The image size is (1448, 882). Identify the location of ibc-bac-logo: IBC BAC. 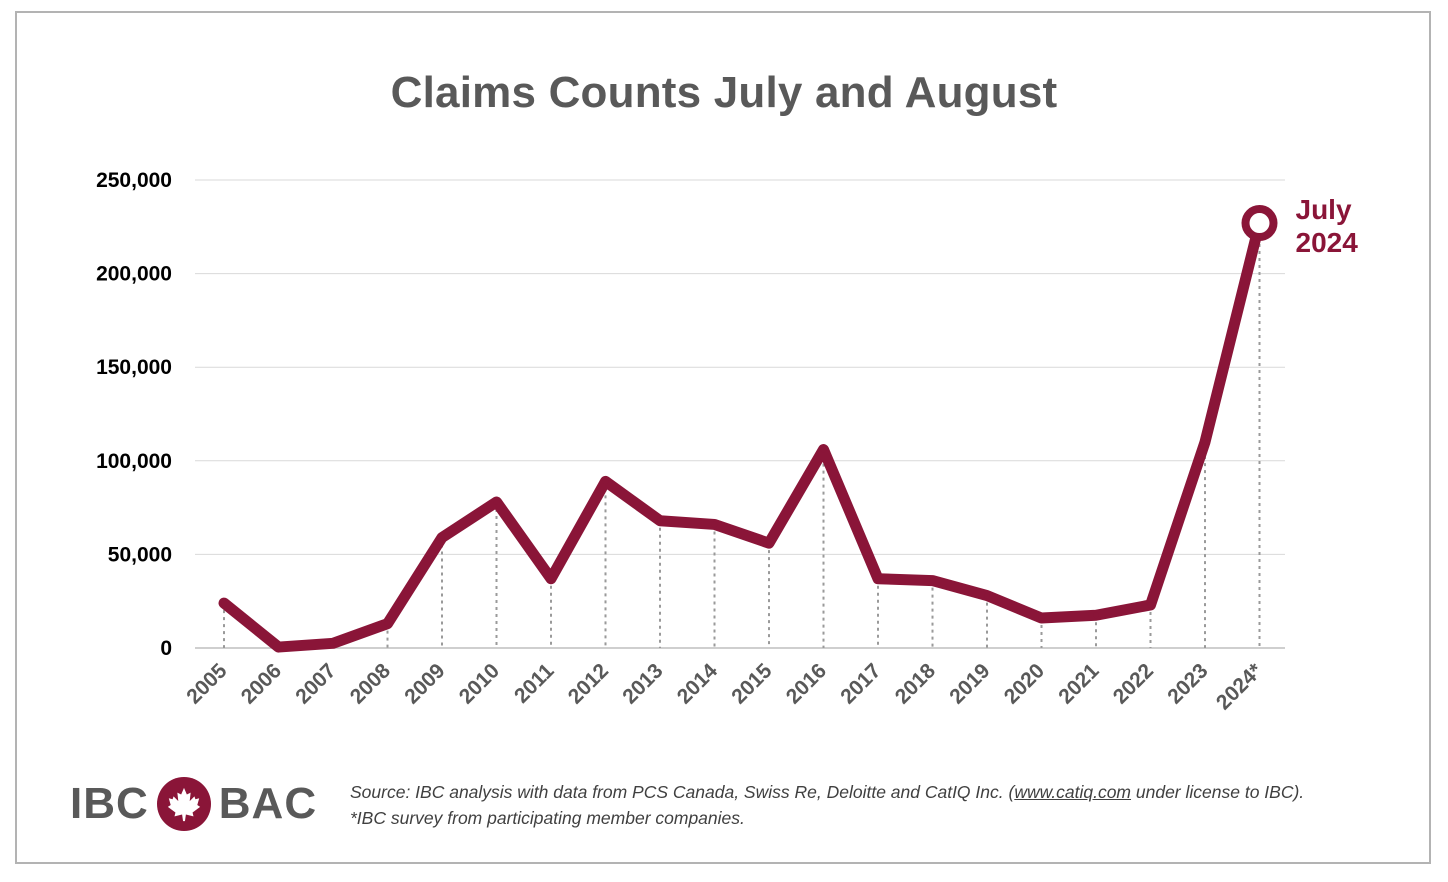
(193, 804).